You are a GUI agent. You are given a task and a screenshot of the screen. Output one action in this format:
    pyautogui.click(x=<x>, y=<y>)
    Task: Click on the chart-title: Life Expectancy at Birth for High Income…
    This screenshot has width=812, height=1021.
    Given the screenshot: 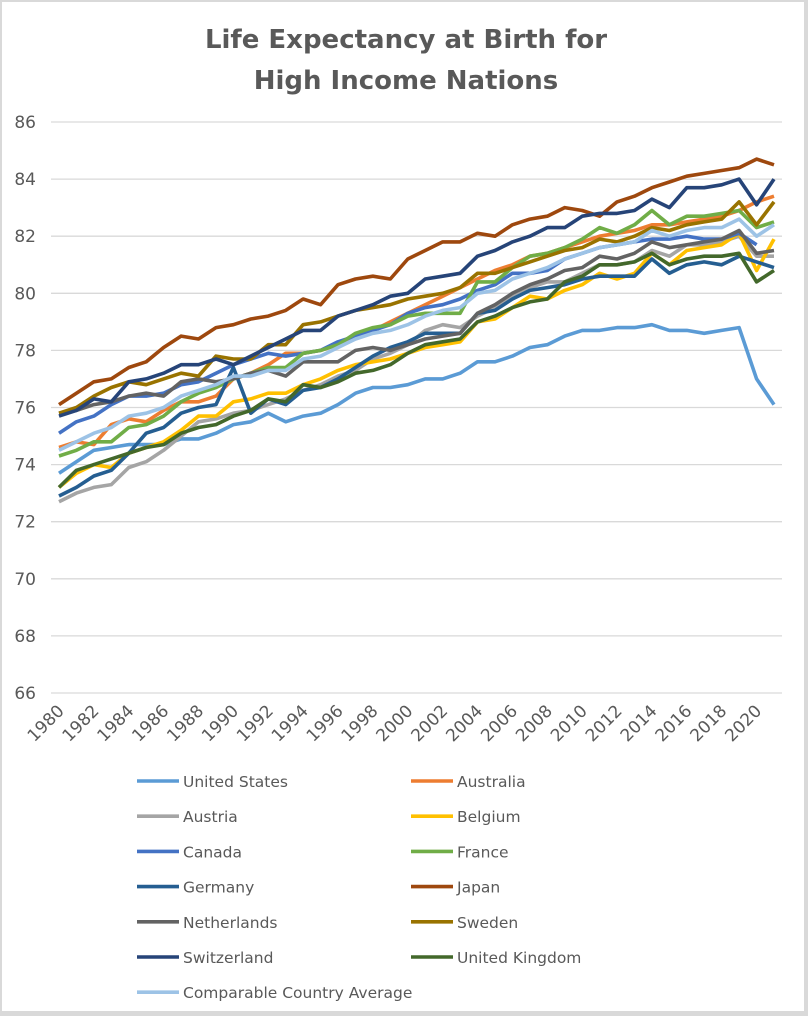 What is the action you would take?
    pyautogui.click(x=406, y=60)
    